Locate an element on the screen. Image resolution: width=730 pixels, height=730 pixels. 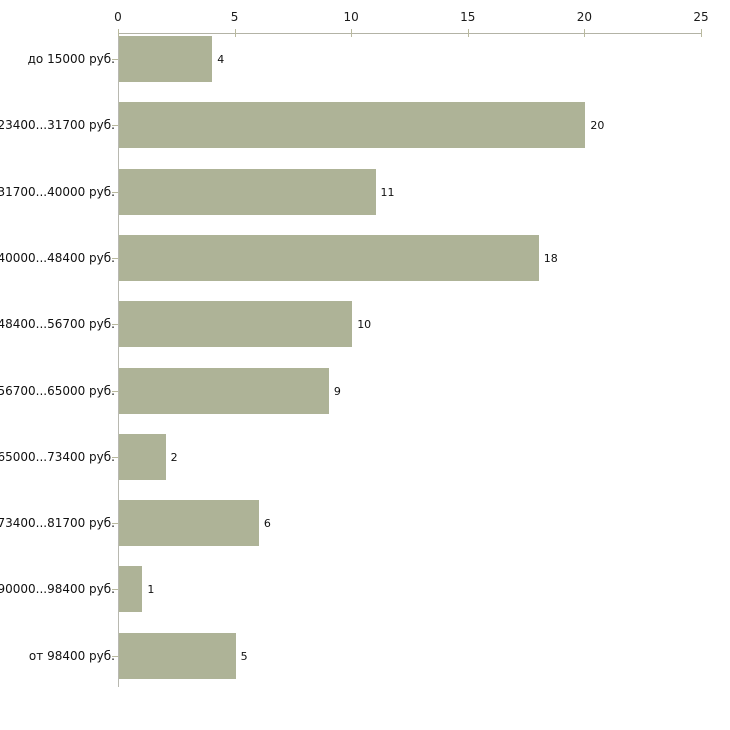
bar-row: 73400...81700 руб. 6 is located at coordinates (365, 523).